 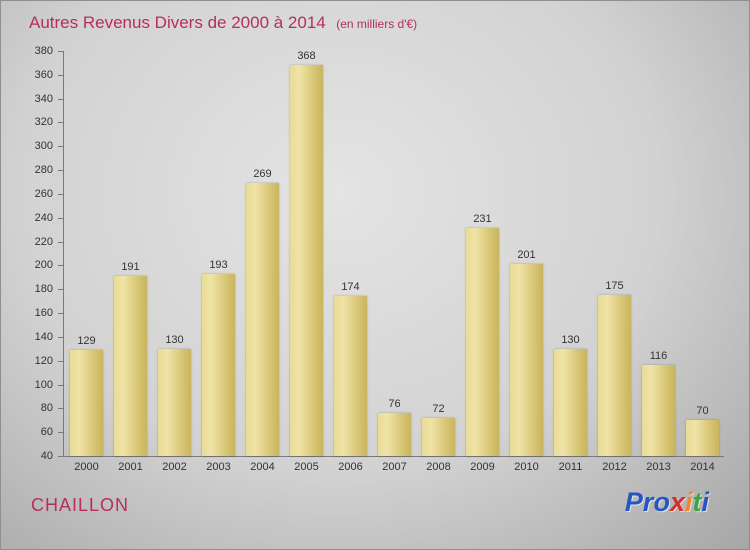 What do you see at coordinates (614, 467) in the screenshot?
I see `x-tick-label: 2012` at bounding box center [614, 467].